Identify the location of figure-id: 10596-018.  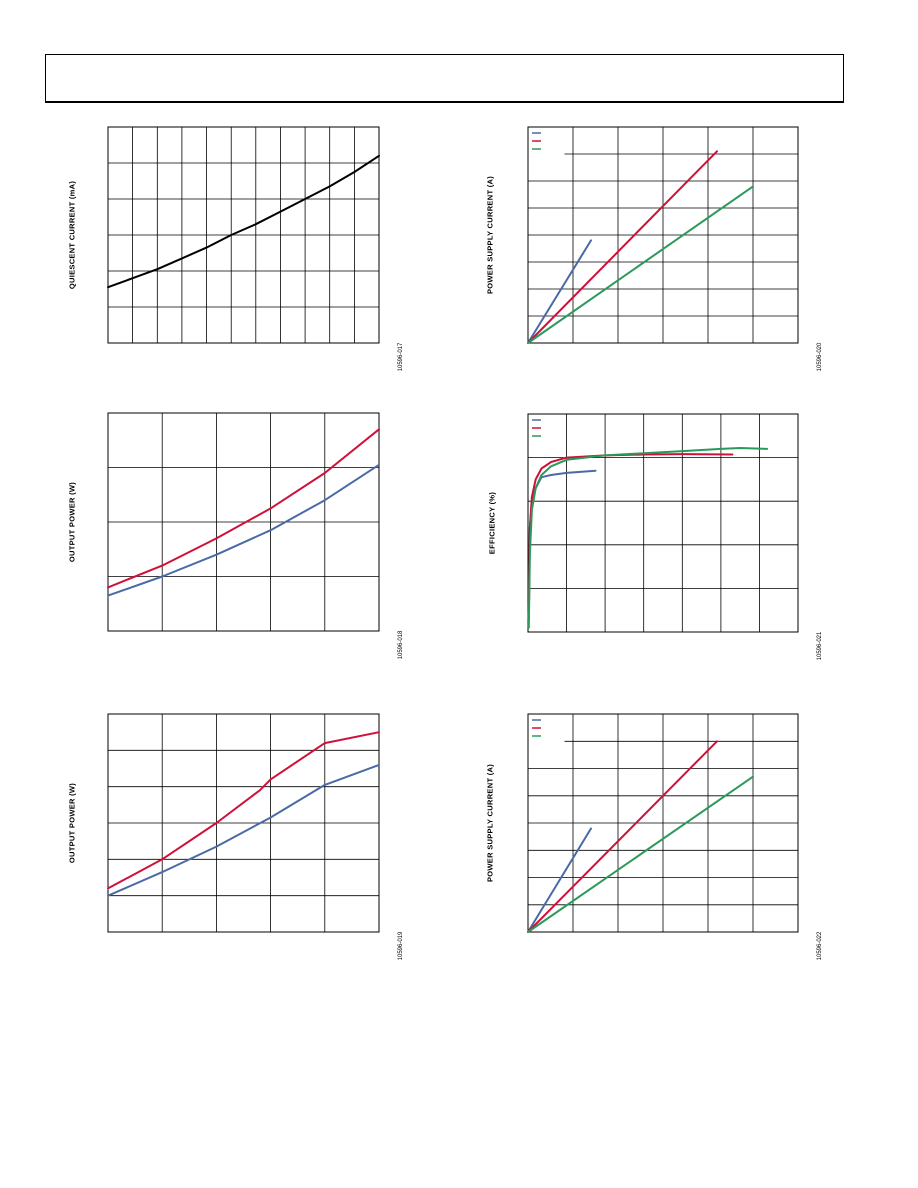
(401, 645).